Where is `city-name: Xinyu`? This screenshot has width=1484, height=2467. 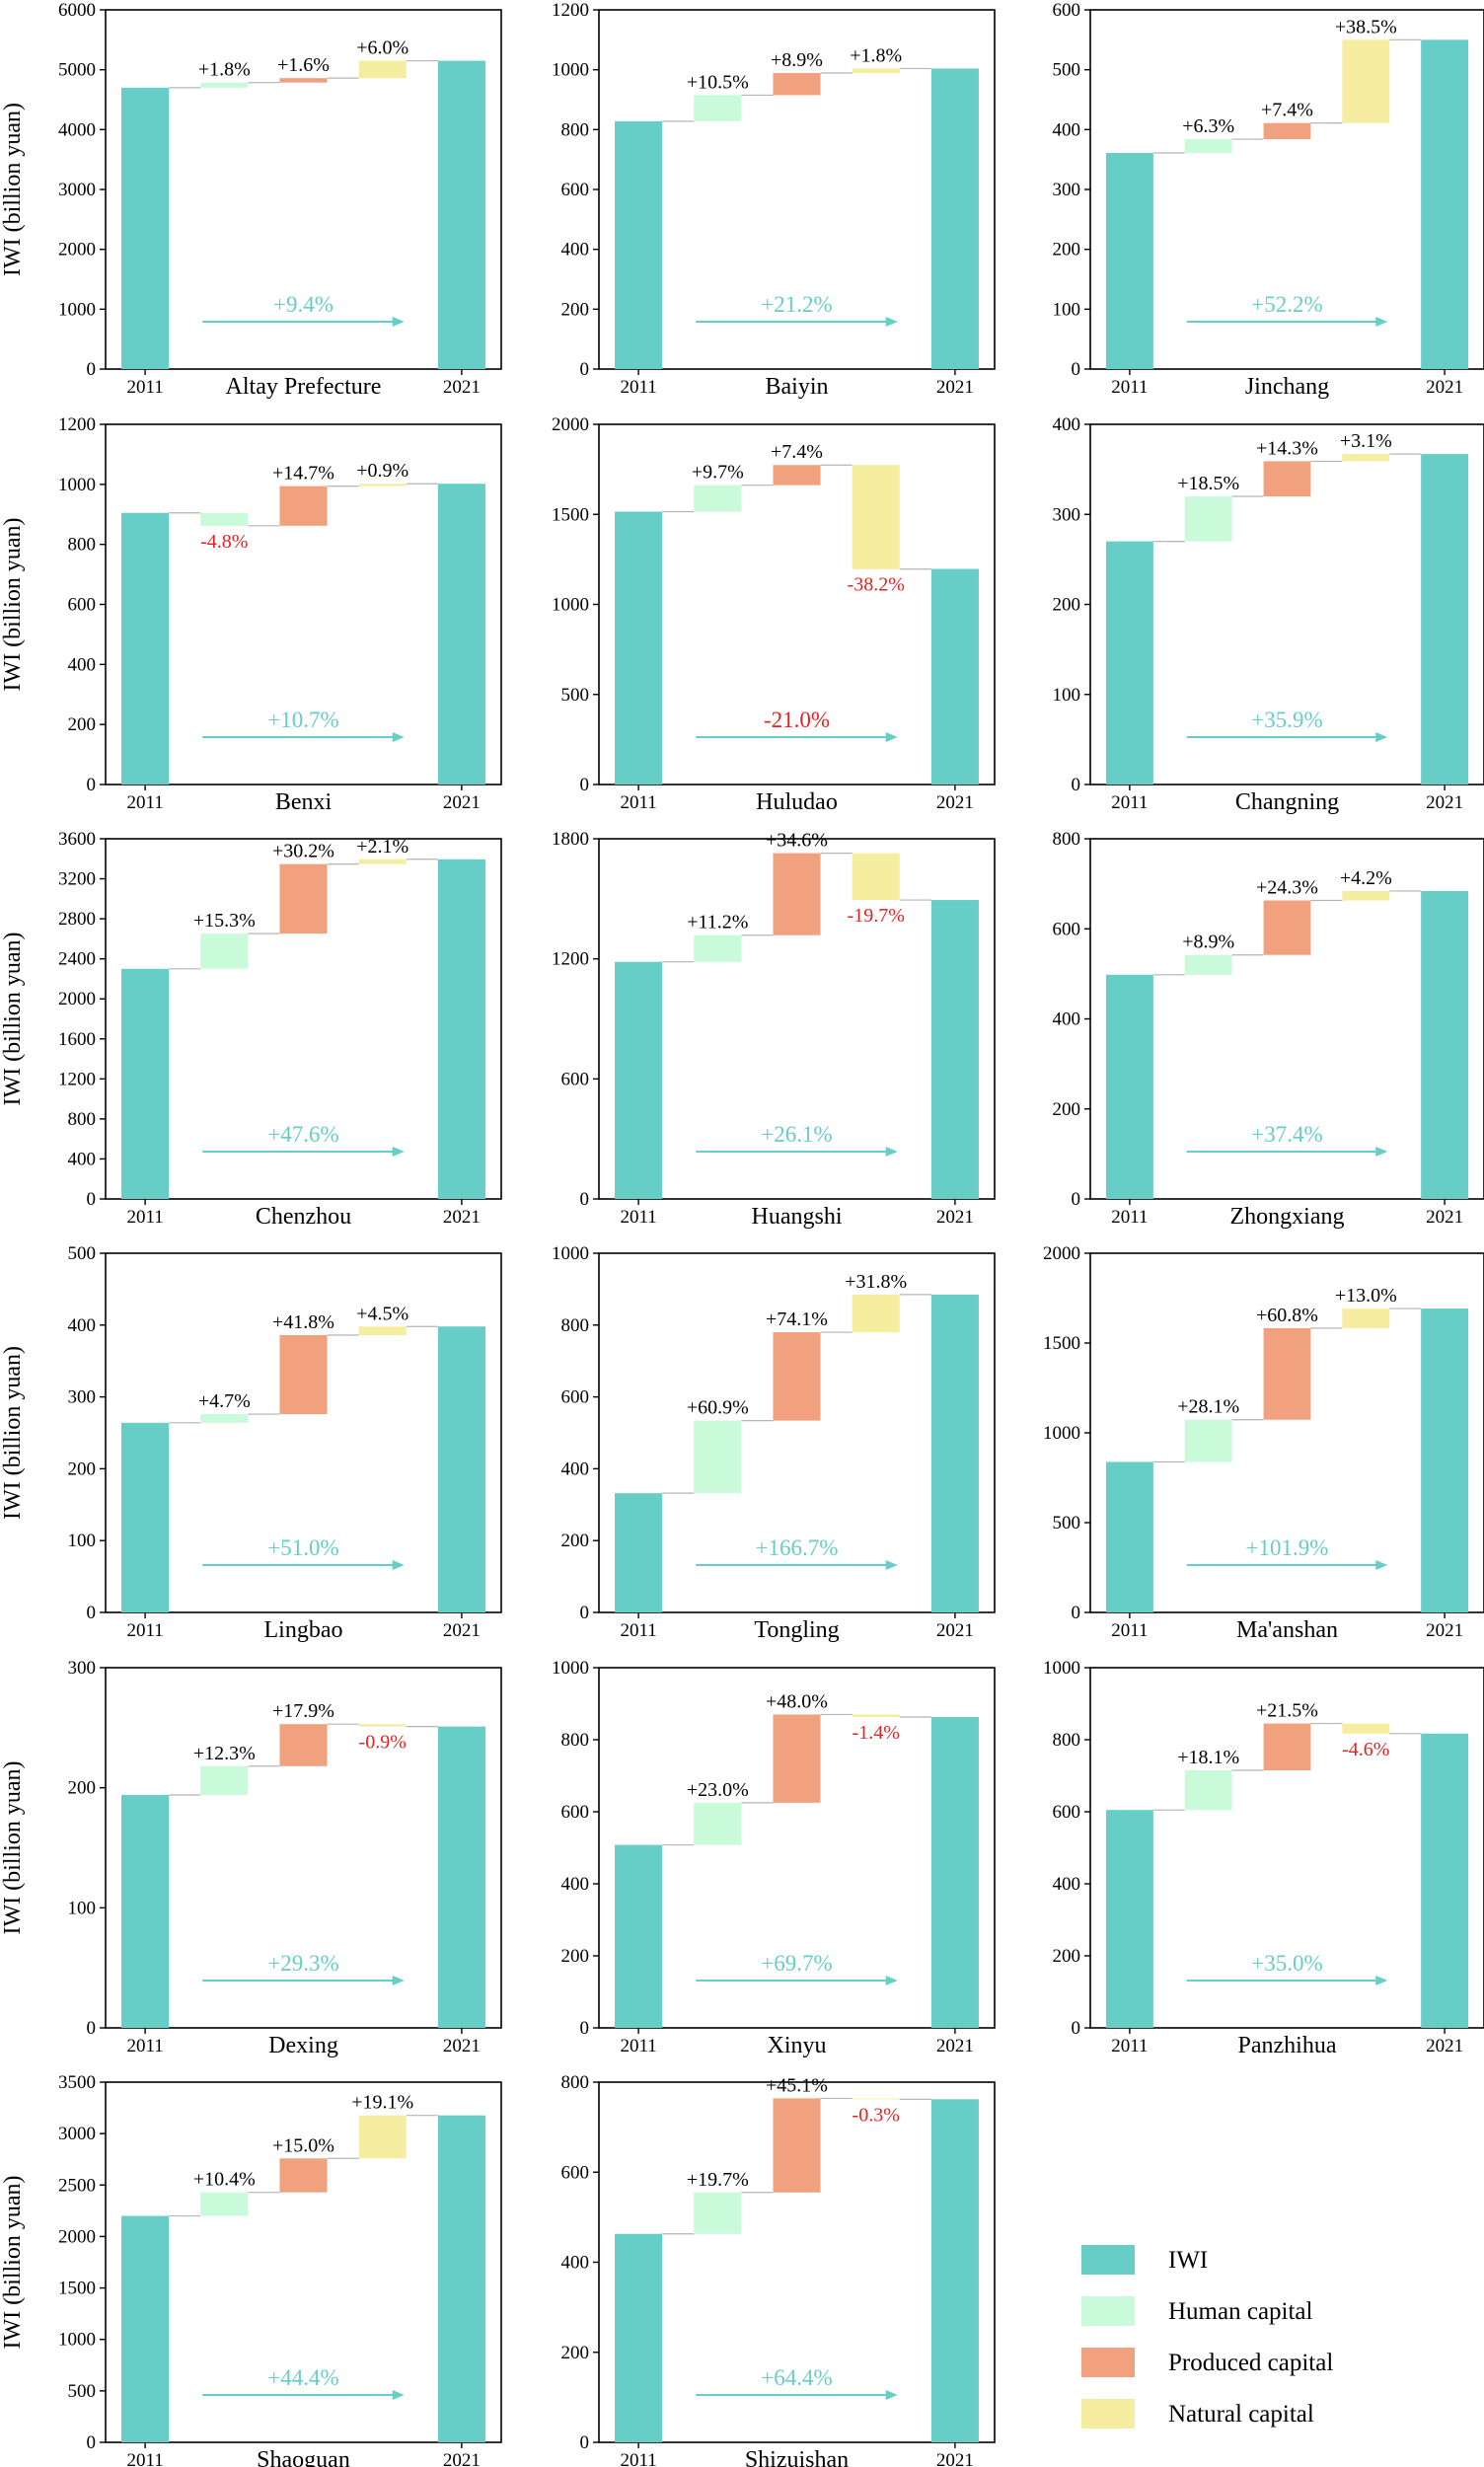 city-name: Xinyu is located at coordinates (797, 2045).